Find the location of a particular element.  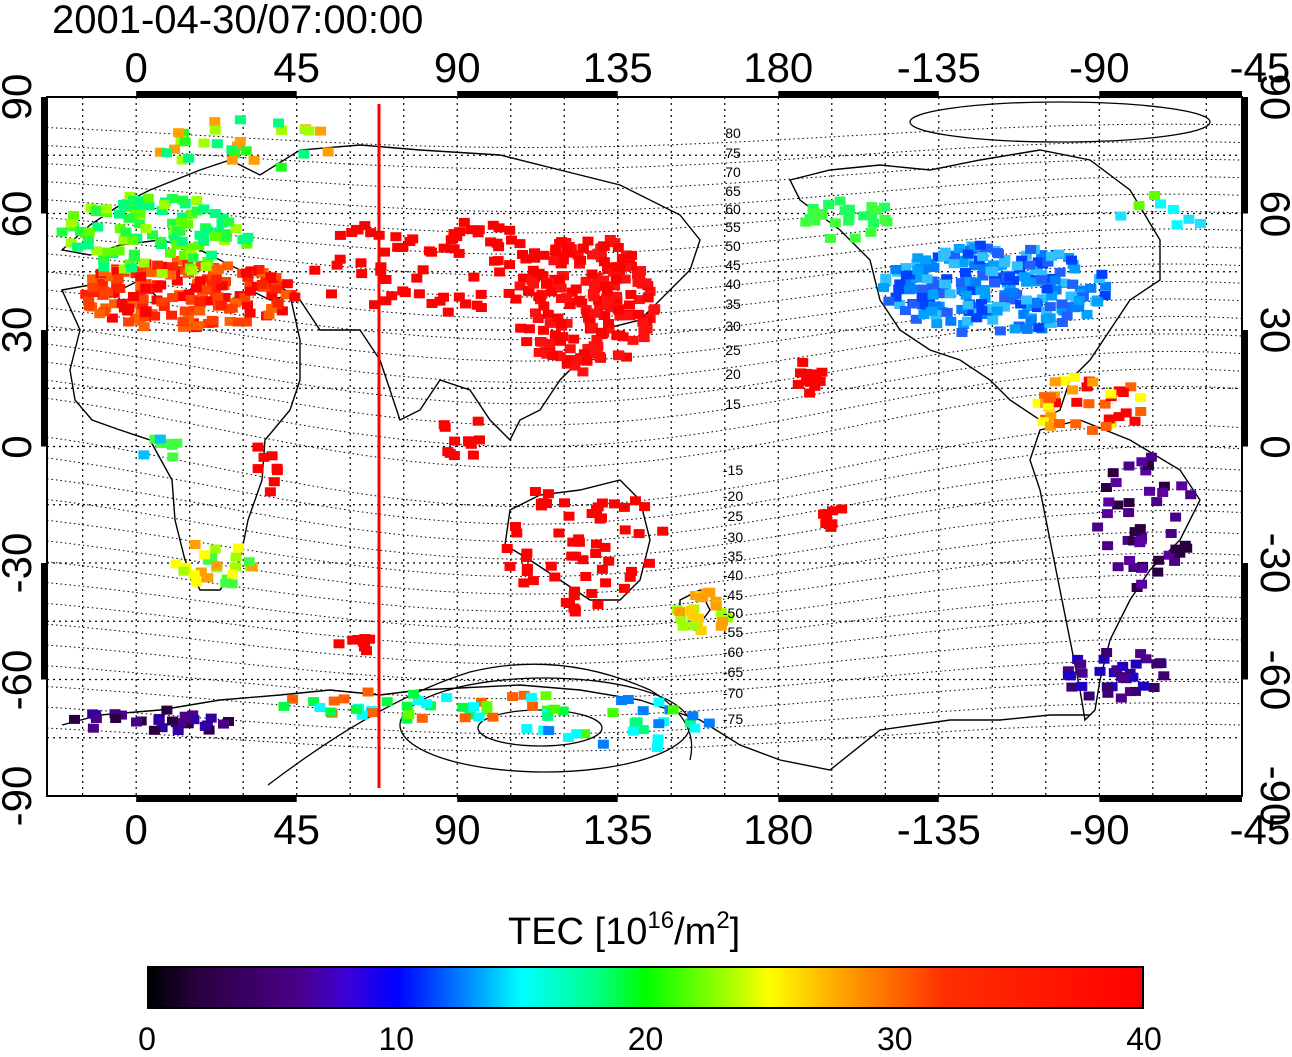

contour-label-north: 65 is located at coordinates (733, 191).